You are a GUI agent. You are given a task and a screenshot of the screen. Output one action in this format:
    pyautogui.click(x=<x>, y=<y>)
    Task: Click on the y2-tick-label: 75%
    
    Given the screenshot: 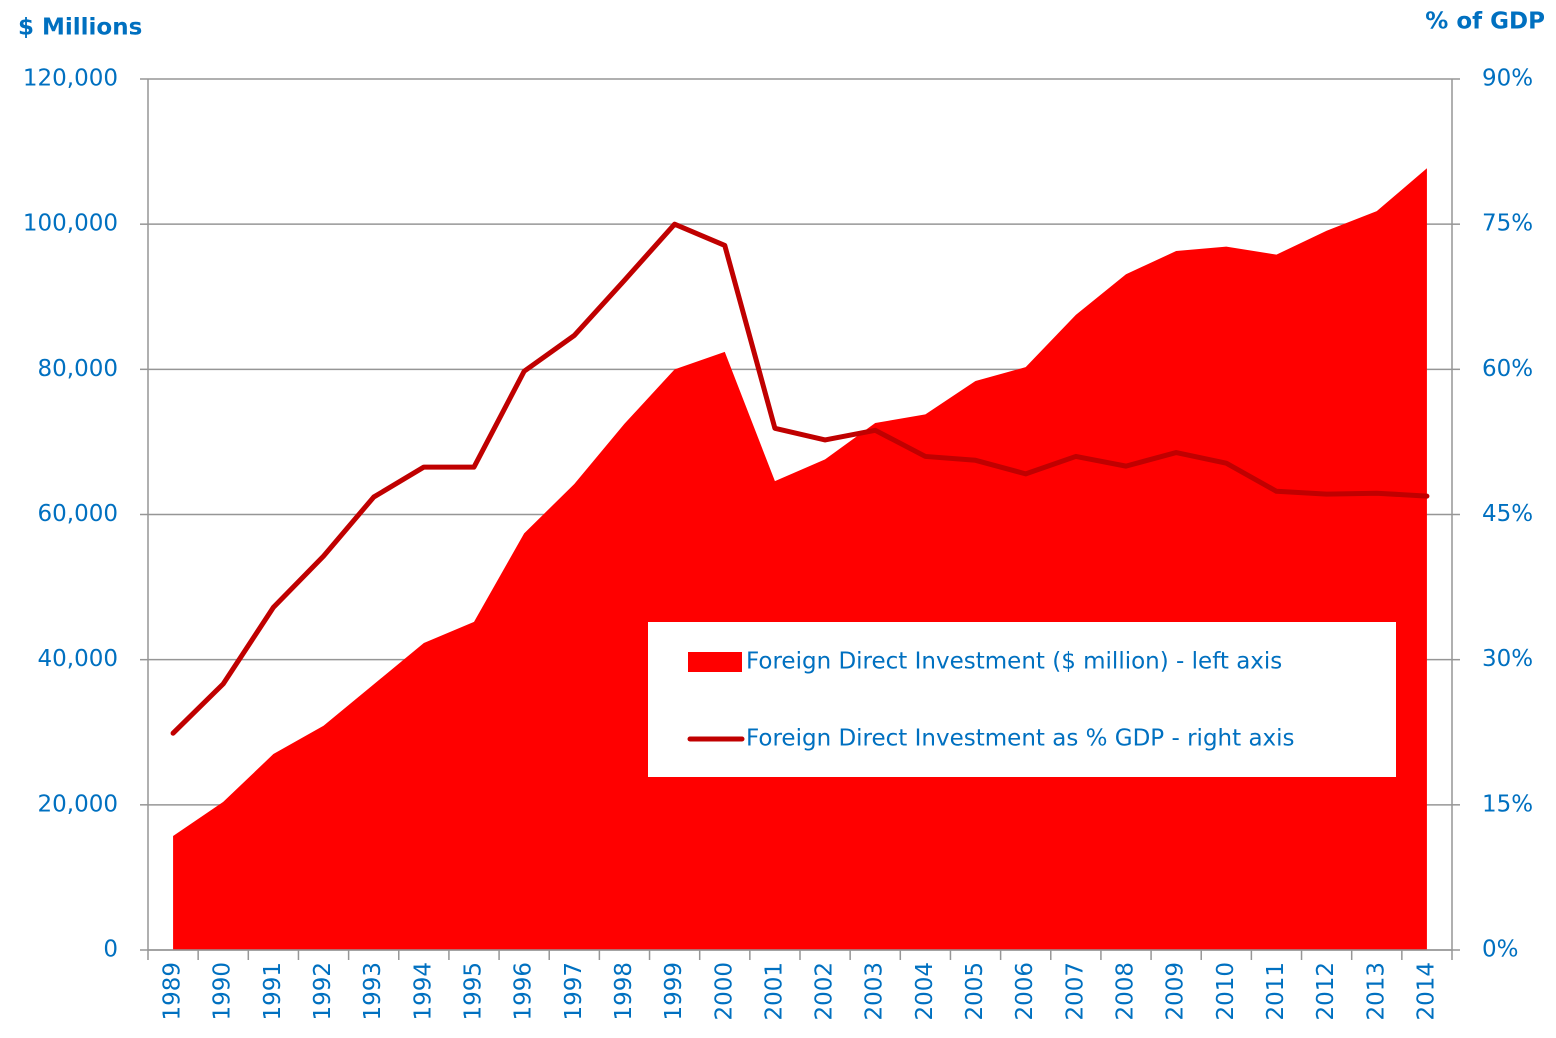 What is the action you would take?
    pyautogui.click(x=1507, y=224)
    